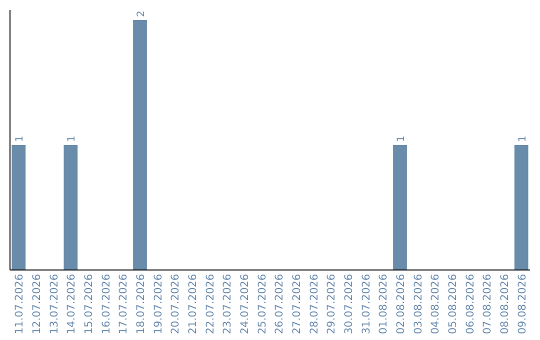 This screenshot has height=340, width=540. Describe the element at coordinates (210, 304) in the screenshot. I see `x-tick-label: 22.07.2026` at that location.